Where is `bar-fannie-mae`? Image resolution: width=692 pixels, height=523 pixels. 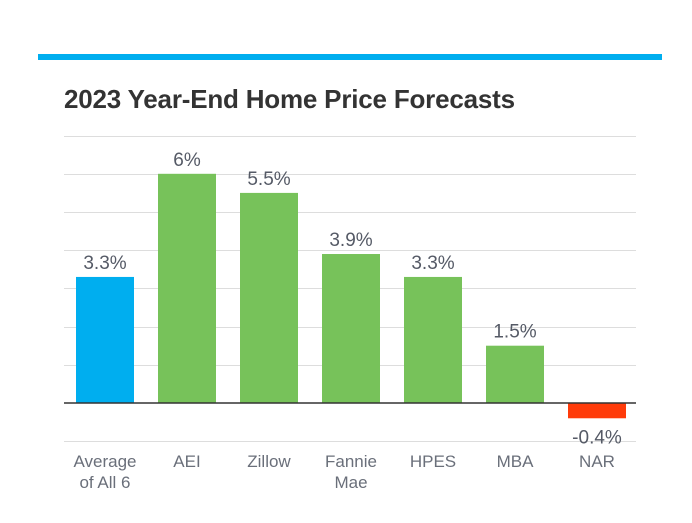
bar-fannie-mae is located at coordinates (351, 328).